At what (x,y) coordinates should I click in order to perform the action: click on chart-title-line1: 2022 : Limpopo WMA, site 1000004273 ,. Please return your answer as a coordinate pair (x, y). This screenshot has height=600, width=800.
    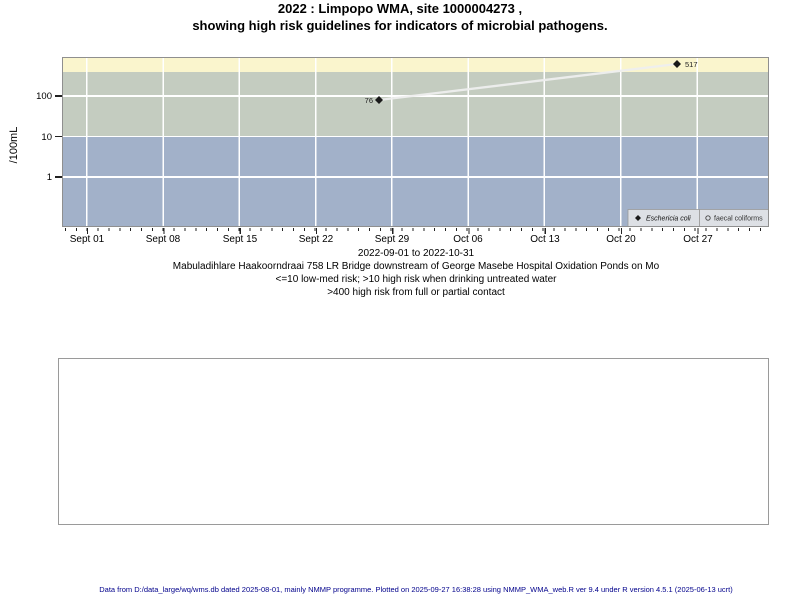
    Looking at the image, I should click on (400, 8).